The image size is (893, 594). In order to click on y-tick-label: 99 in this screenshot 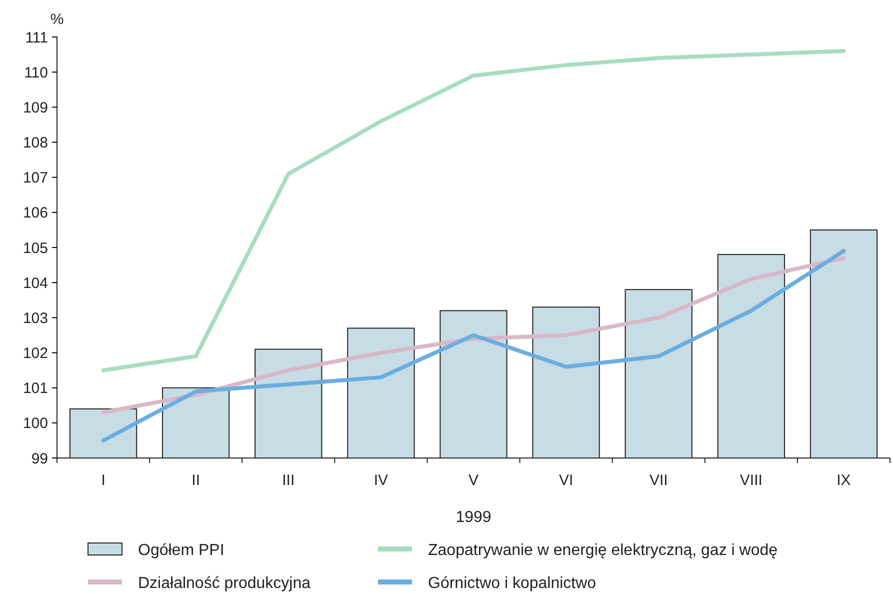, I will do `click(39, 459)`.